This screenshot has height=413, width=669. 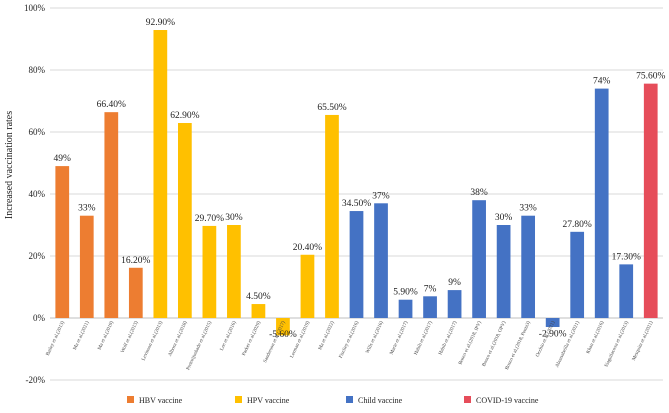 I want to click on category-label: Albora et al.(2018), so click(x=178, y=338).